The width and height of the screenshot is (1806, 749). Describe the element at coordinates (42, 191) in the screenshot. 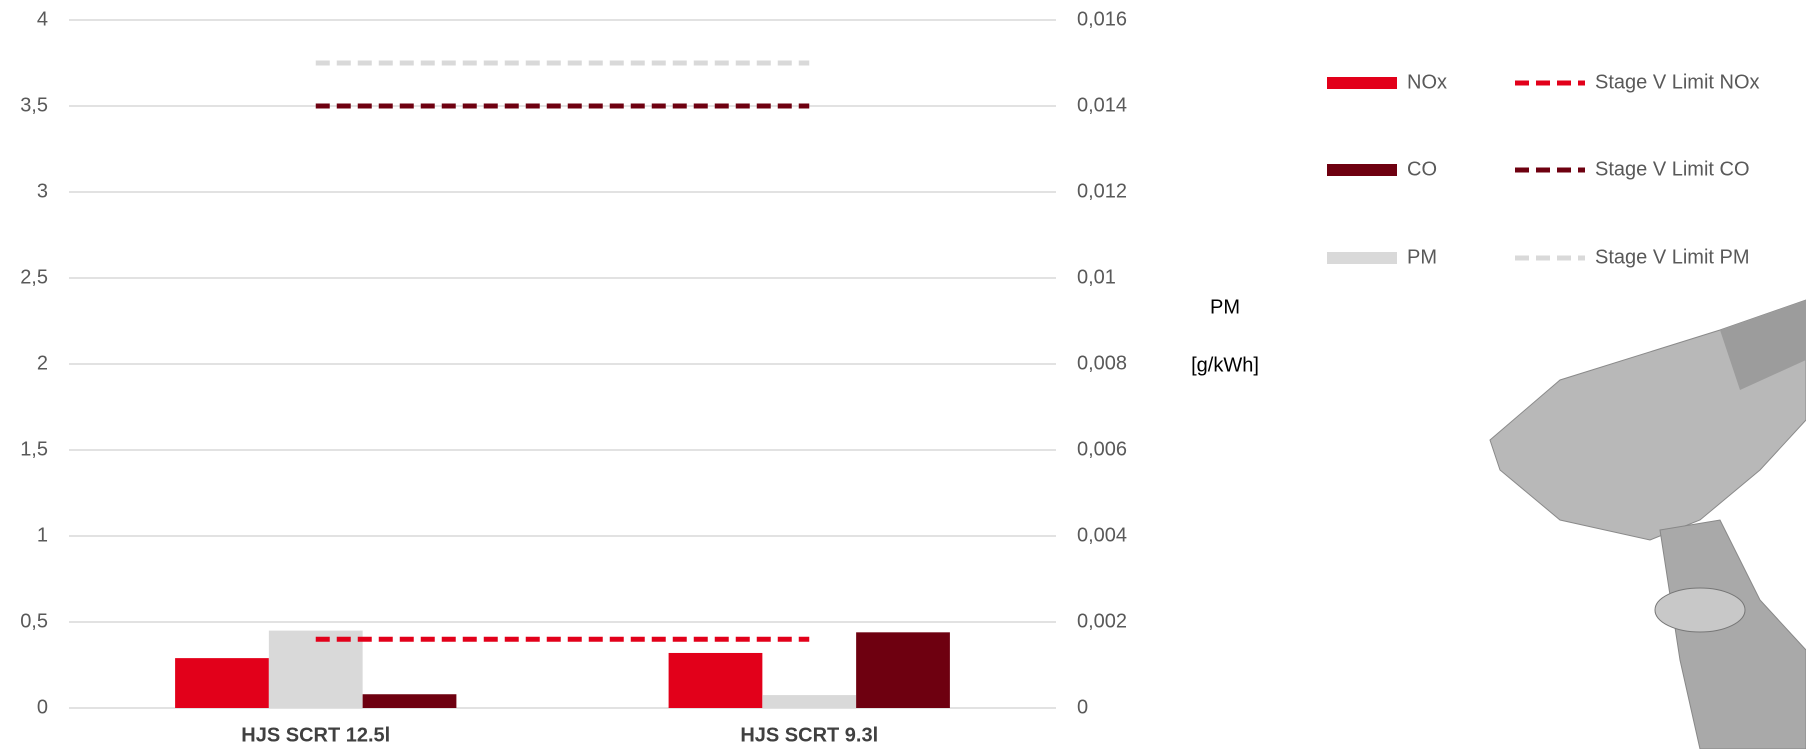

I see `y-tick-label: 3` at that location.